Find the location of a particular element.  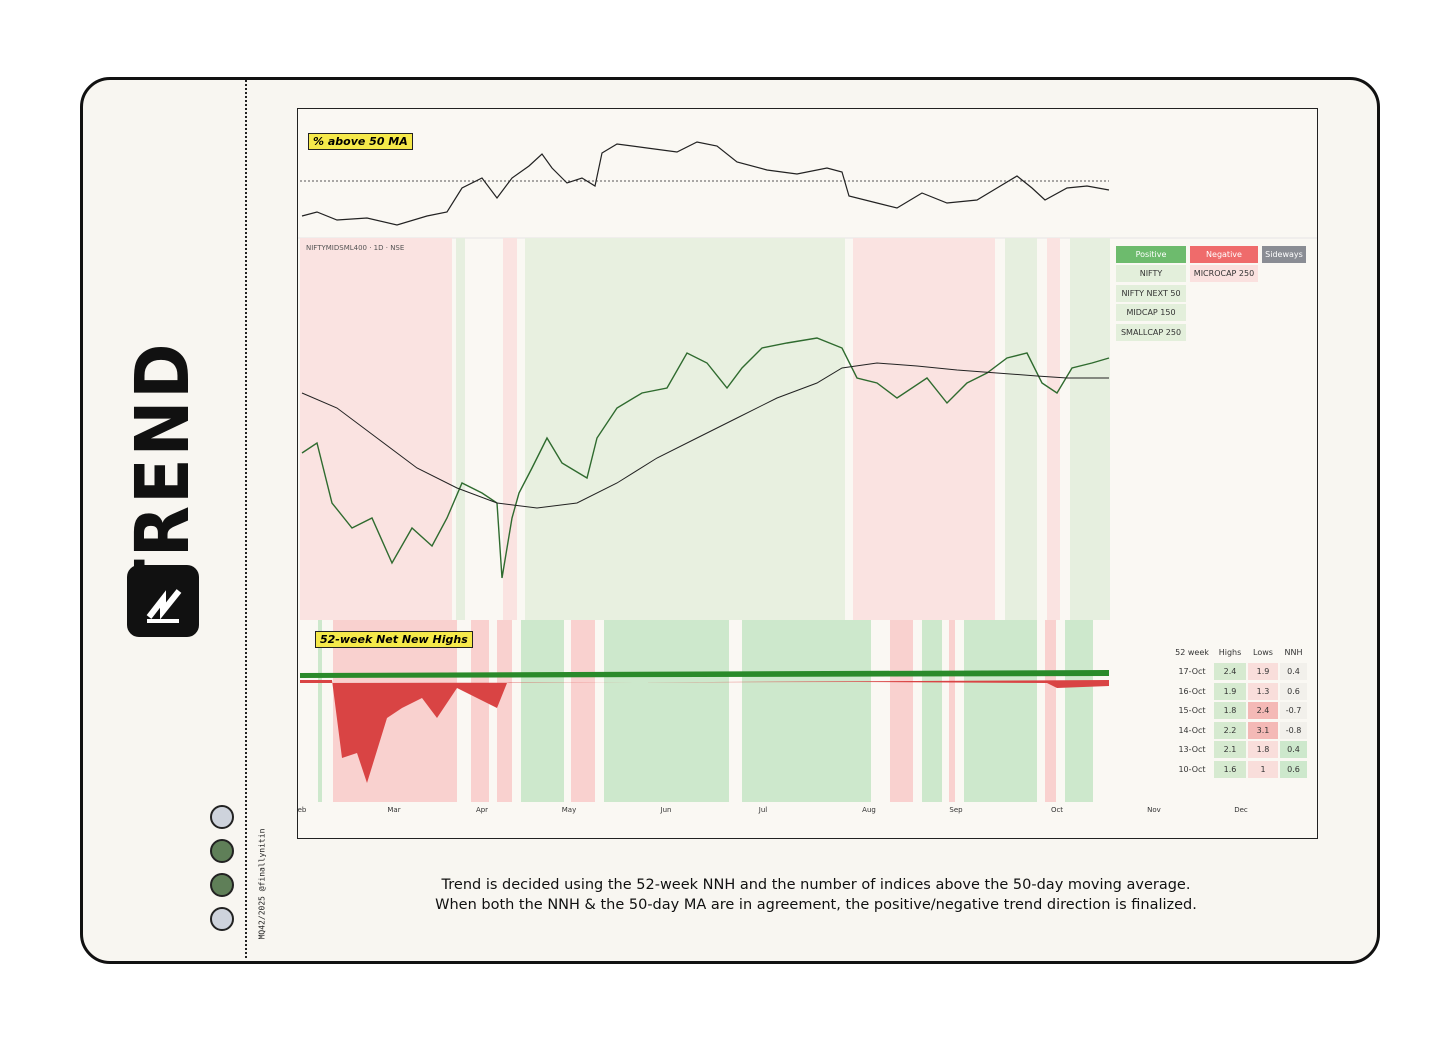

nnh-label: 52-week Net New Highs is located at coordinates (394, 639).